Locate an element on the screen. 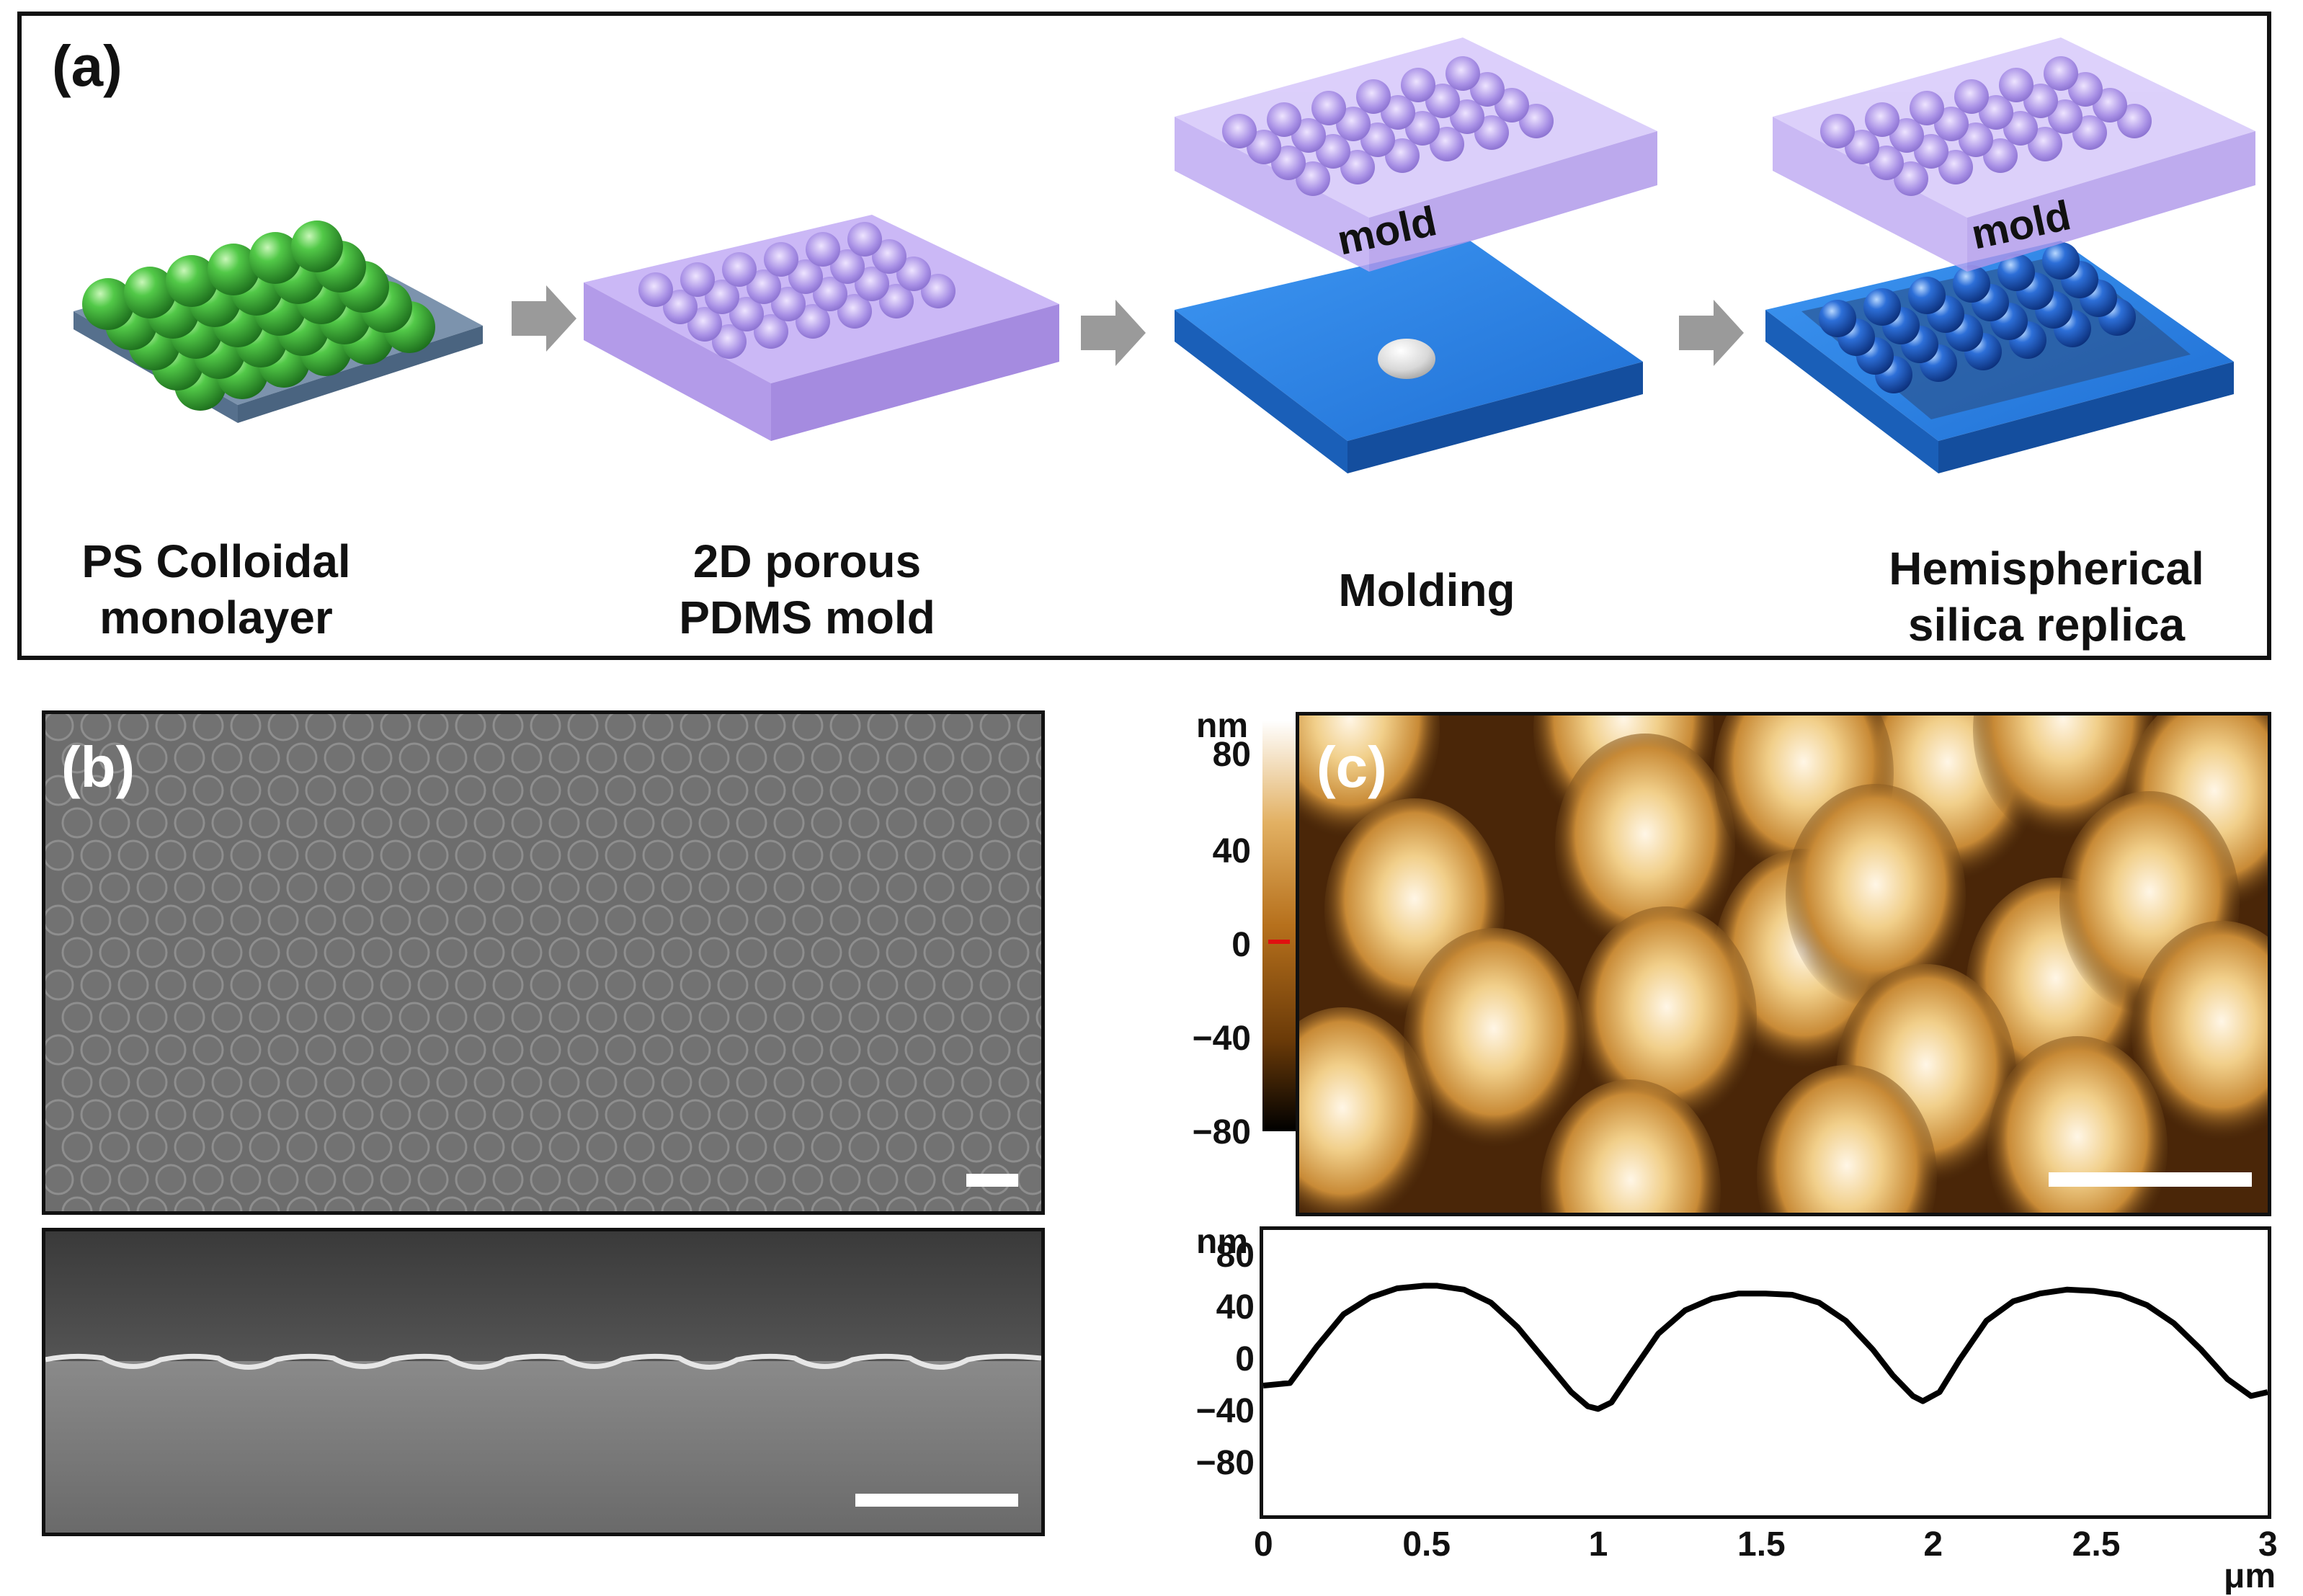 The height and width of the screenshot is (1596, 2303). caption-step1-line1: PS Colloidal is located at coordinates (216, 561).